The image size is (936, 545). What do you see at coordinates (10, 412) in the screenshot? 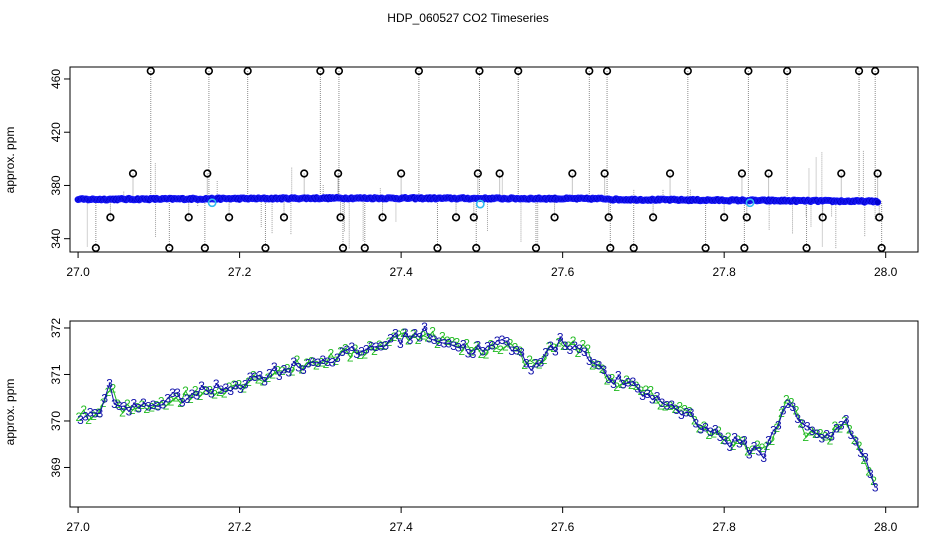
I see `bottom-y-axis-label: approx. ppm` at bounding box center [10, 412].